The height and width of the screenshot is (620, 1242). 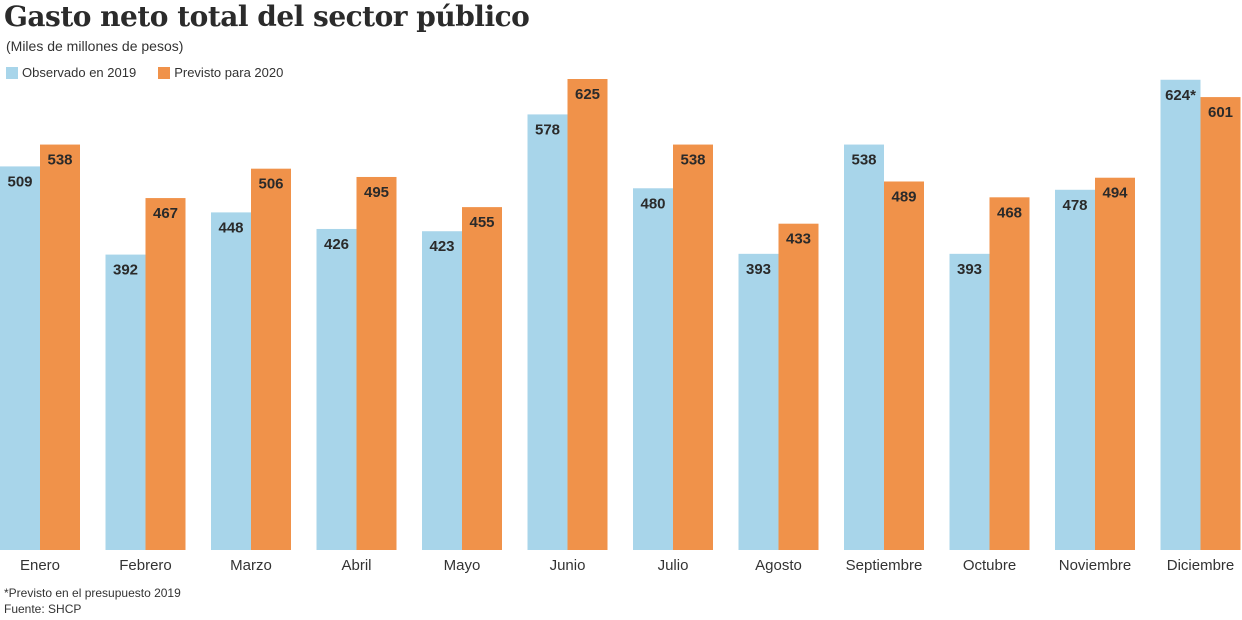 I want to click on bar-2020-febrero, so click(x=165, y=374).